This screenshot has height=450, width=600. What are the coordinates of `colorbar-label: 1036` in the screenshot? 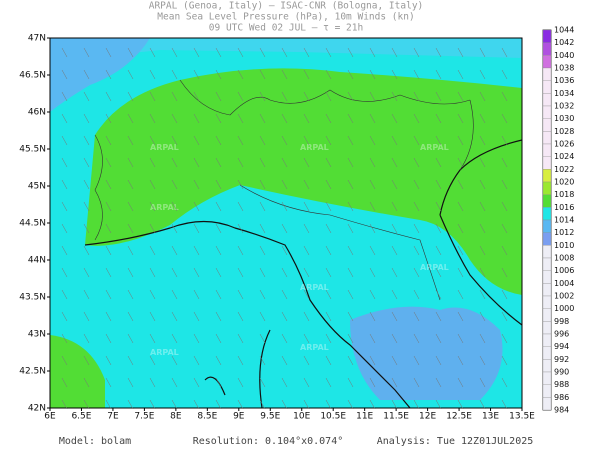 It's located at (564, 80).